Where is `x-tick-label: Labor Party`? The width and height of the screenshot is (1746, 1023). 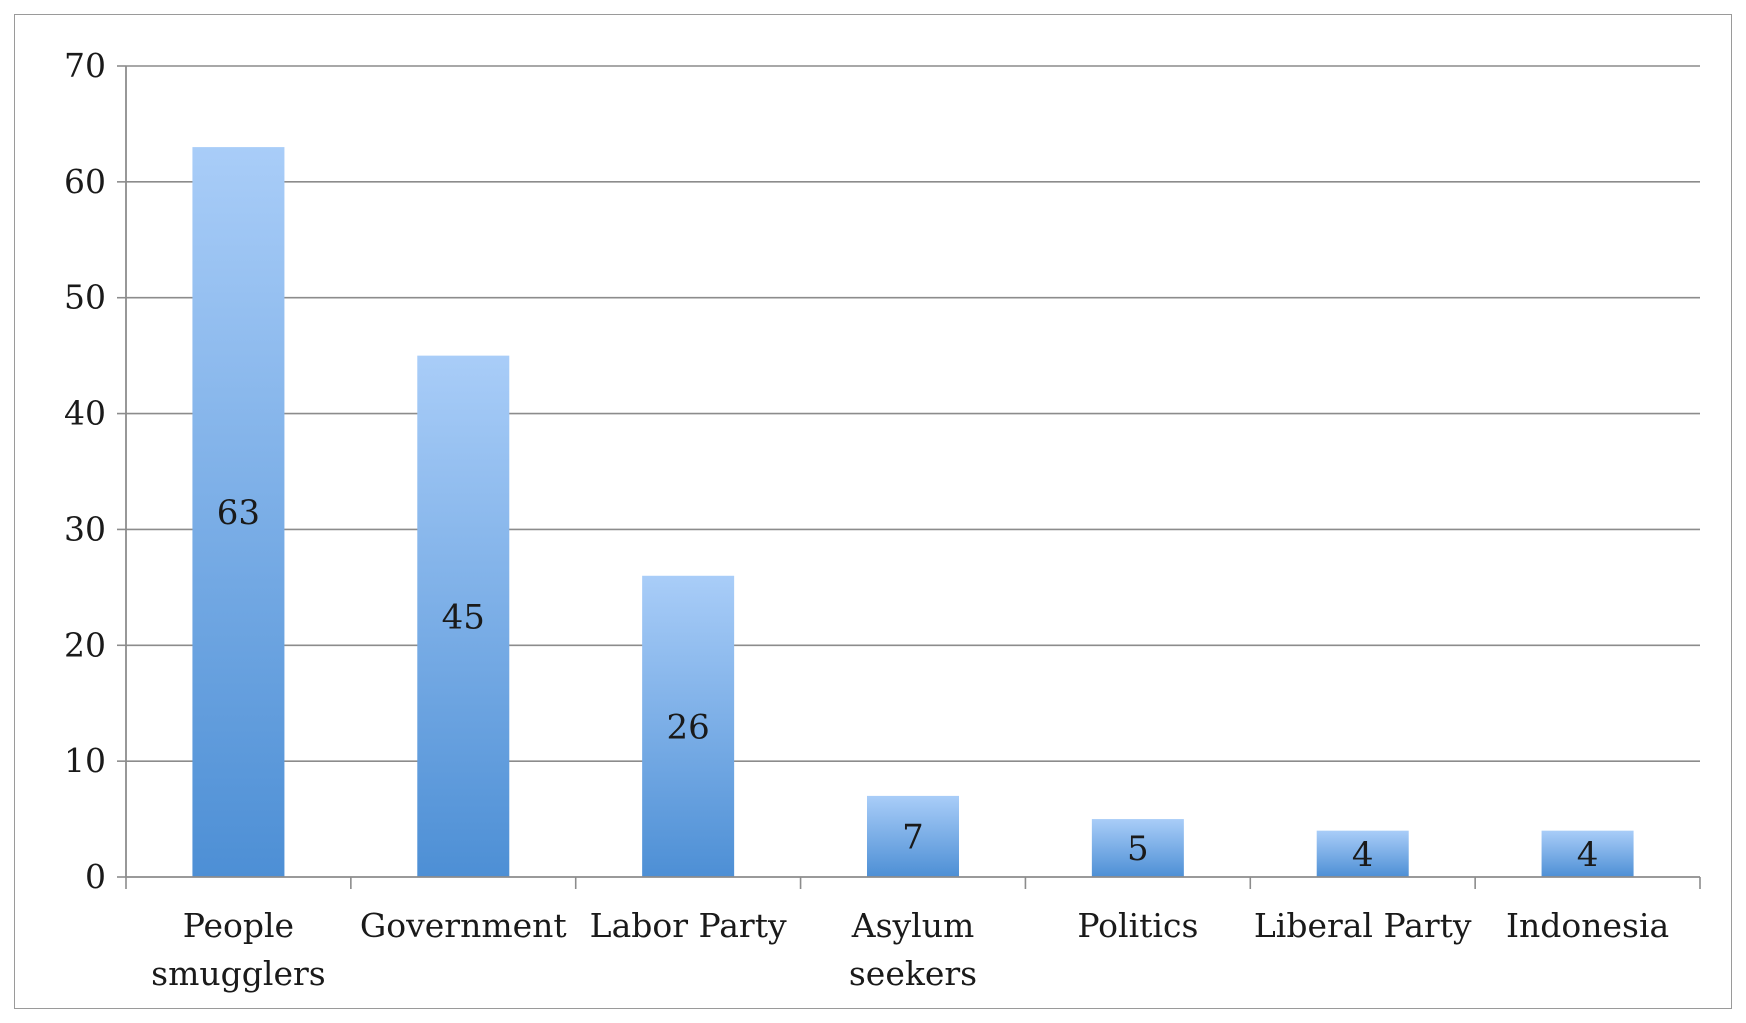
x-tick-label: Labor Party is located at coordinates (688, 925).